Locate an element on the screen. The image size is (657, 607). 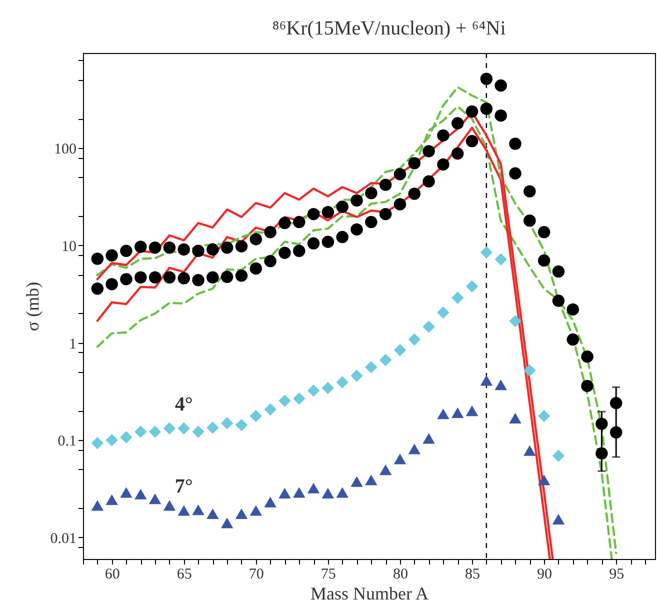
y-tick-label: 10 is located at coordinates (69, 246).